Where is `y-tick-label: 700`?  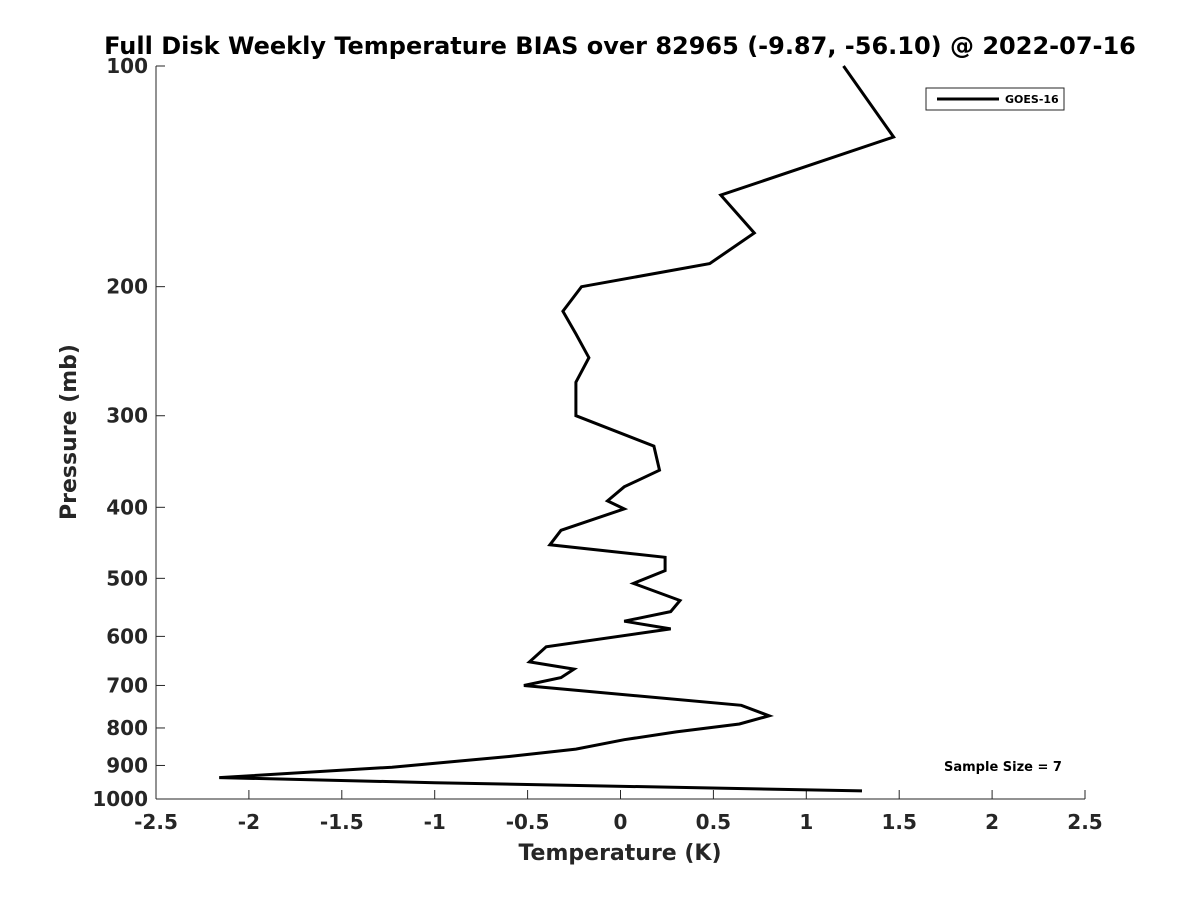 y-tick-label: 700 is located at coordinates (127, 685).